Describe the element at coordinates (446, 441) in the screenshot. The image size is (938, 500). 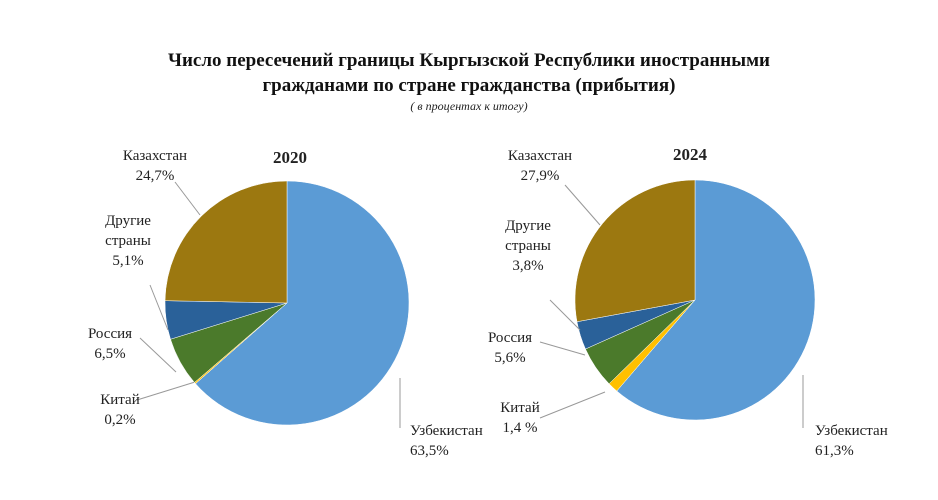
I see `slice-label: Узбекистан 63,5%` at that location.